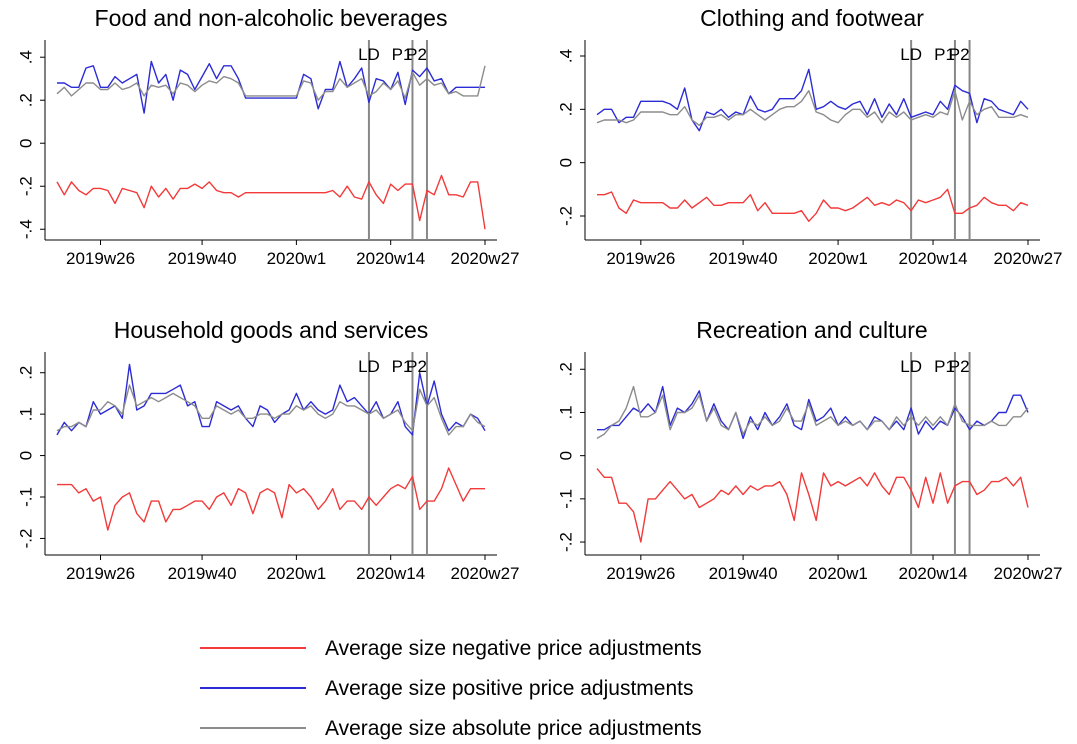 The image size is (1077, 744). I want to click on panel-title: Recreation and culture, so click(811, 330).